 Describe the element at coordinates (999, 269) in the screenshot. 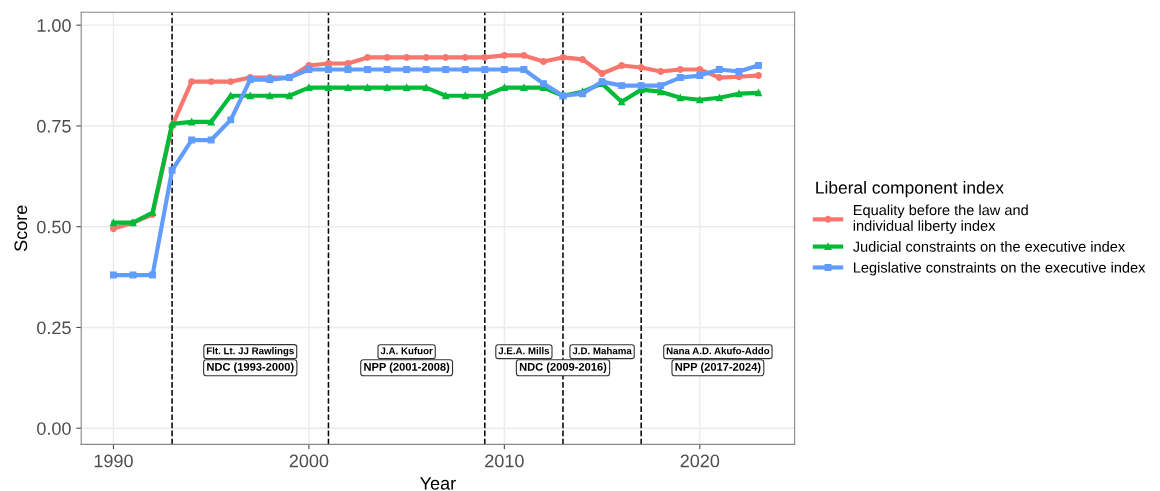

I see `legend-label: Legislative constraints on the executive index` at that location.